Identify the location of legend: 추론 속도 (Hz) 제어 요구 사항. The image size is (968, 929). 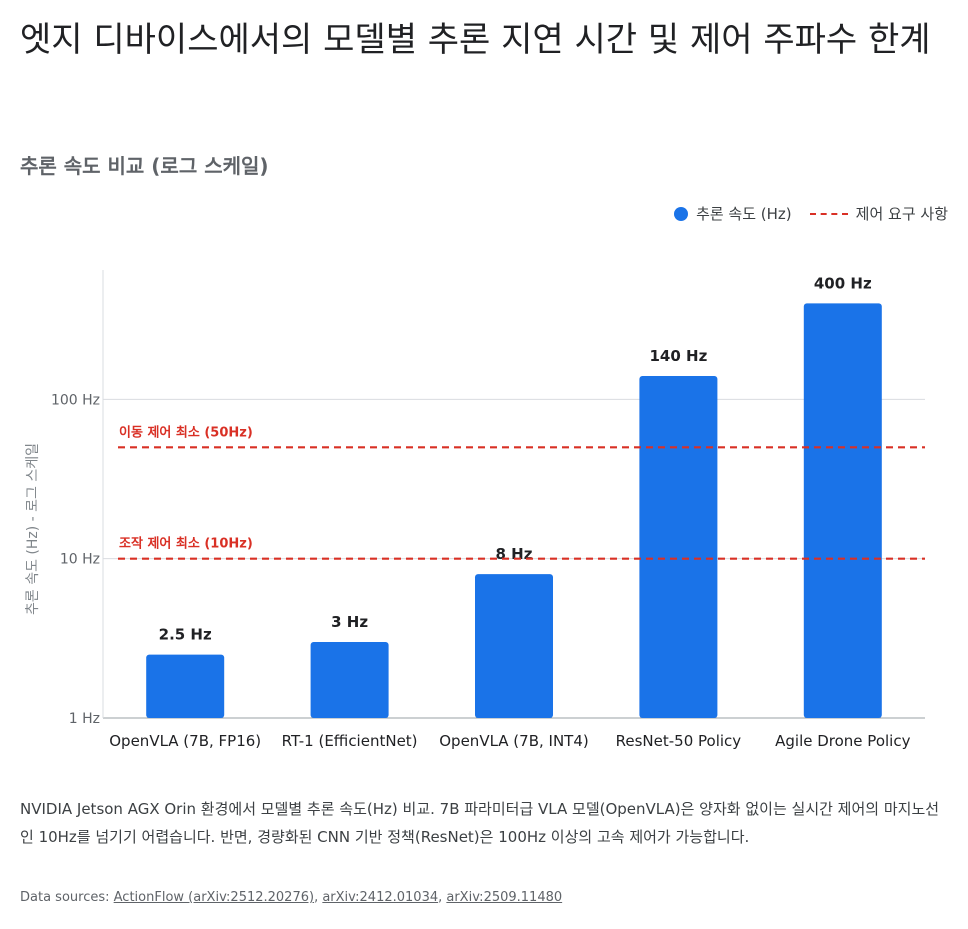
(811, 213).